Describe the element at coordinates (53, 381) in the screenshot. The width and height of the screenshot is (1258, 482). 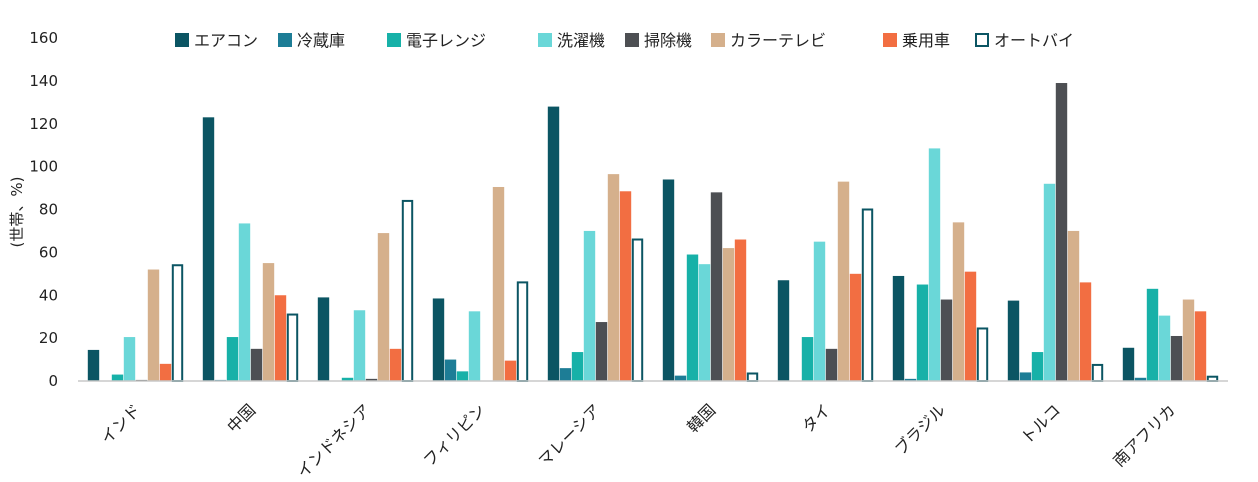
I see `y-tick-label: 0` at that location.